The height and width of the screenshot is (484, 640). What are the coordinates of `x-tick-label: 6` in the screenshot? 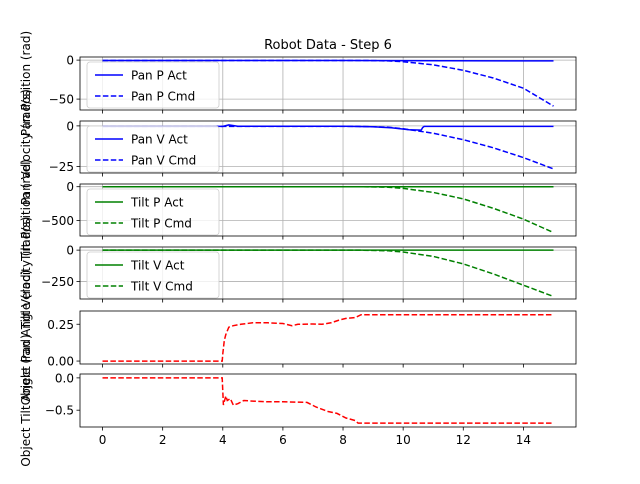 It's located at (283, 440).